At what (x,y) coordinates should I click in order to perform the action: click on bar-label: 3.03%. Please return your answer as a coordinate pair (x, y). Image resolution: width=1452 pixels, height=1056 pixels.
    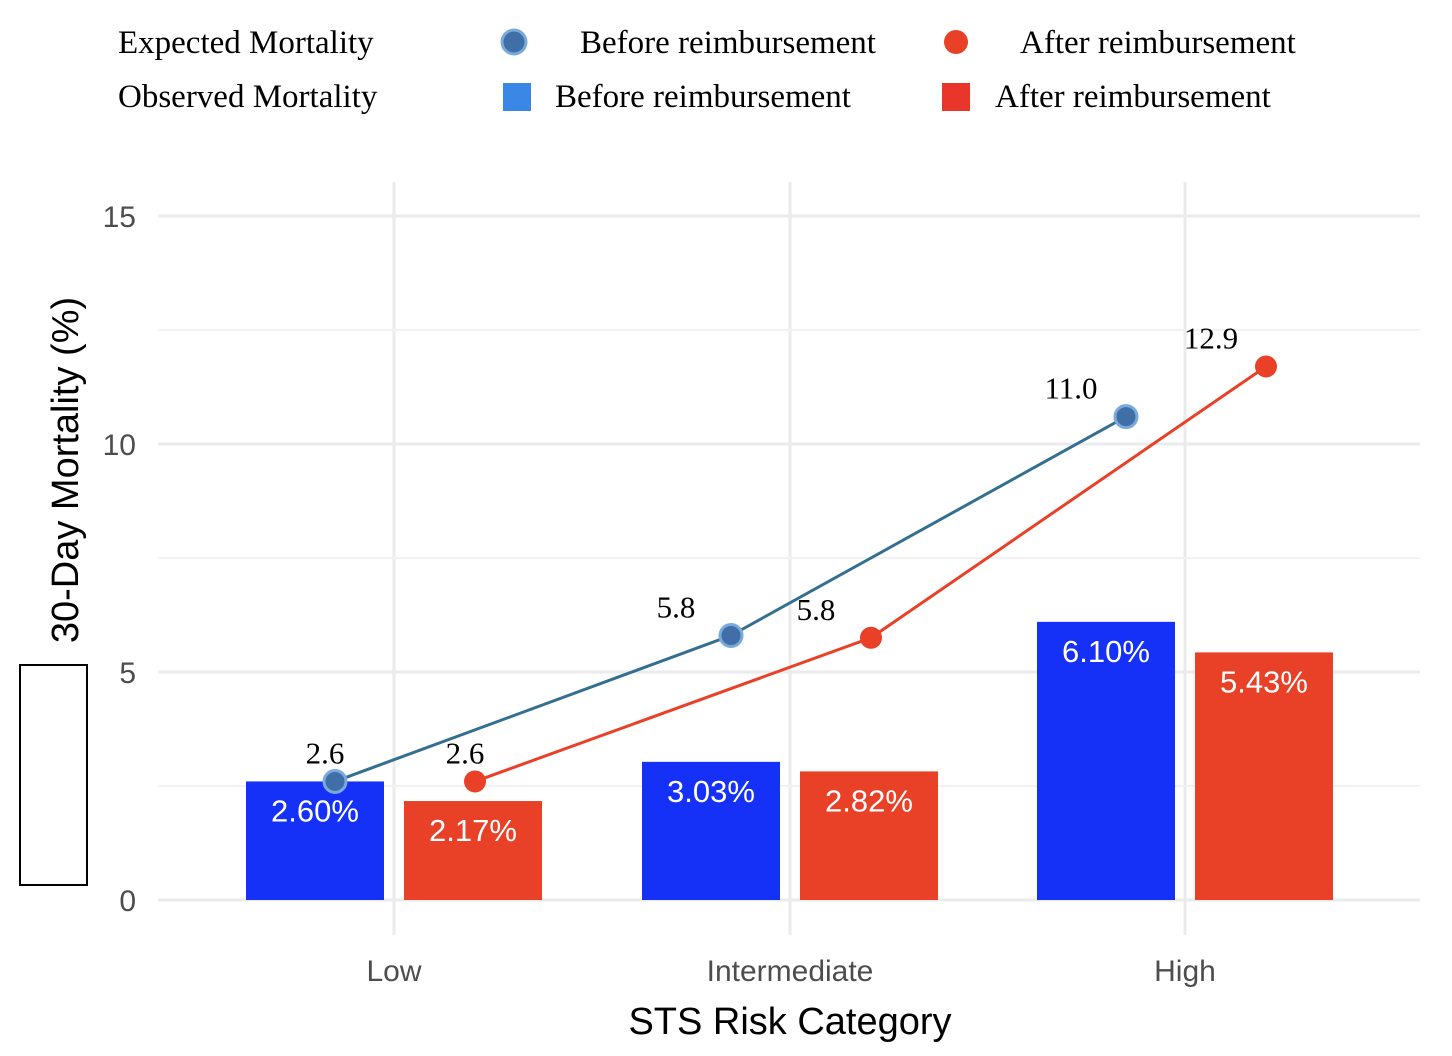
    Looking at the image, I should click on (711, 791).